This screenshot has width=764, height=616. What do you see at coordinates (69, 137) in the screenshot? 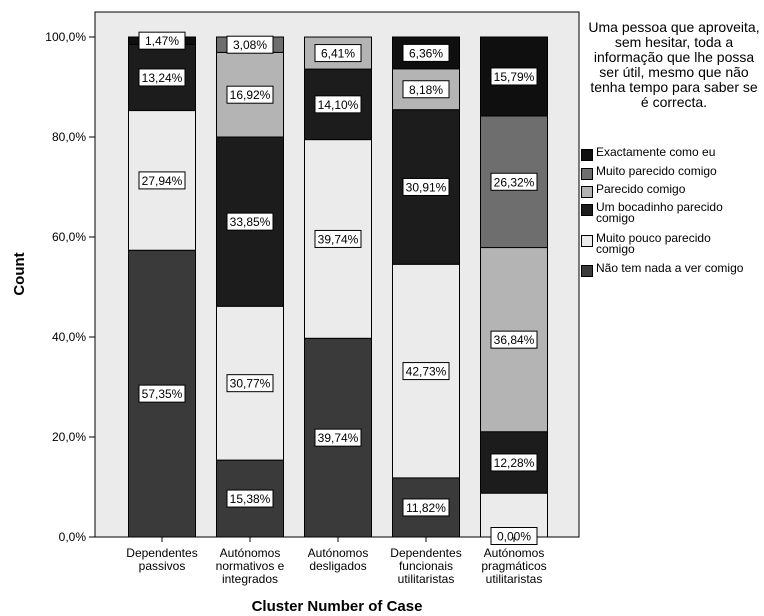
I see `y-tick-label: 80,0%` at bounding box center [69, 137].